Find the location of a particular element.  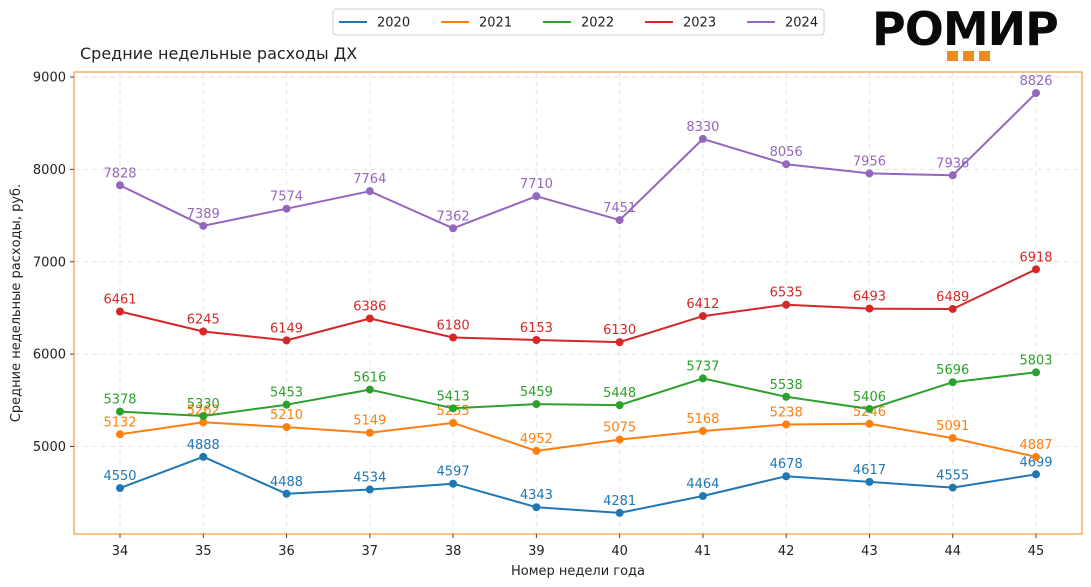

data-label: 6461 is located at coordinates (119, 300).